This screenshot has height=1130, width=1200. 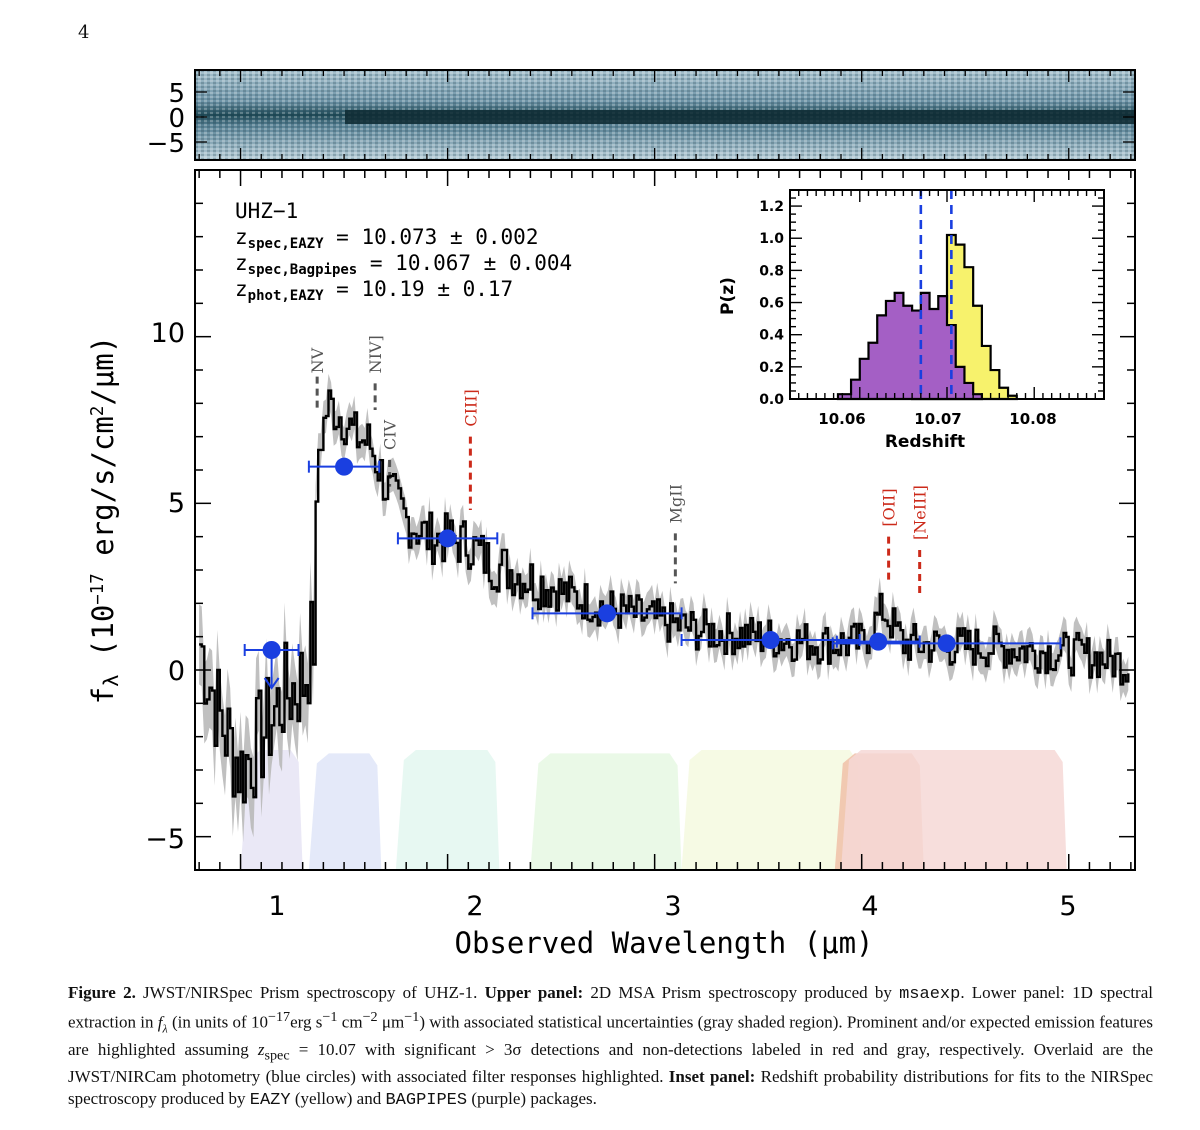 I want to click on inset-ylabel: P(z), so click(x=728, y=296).